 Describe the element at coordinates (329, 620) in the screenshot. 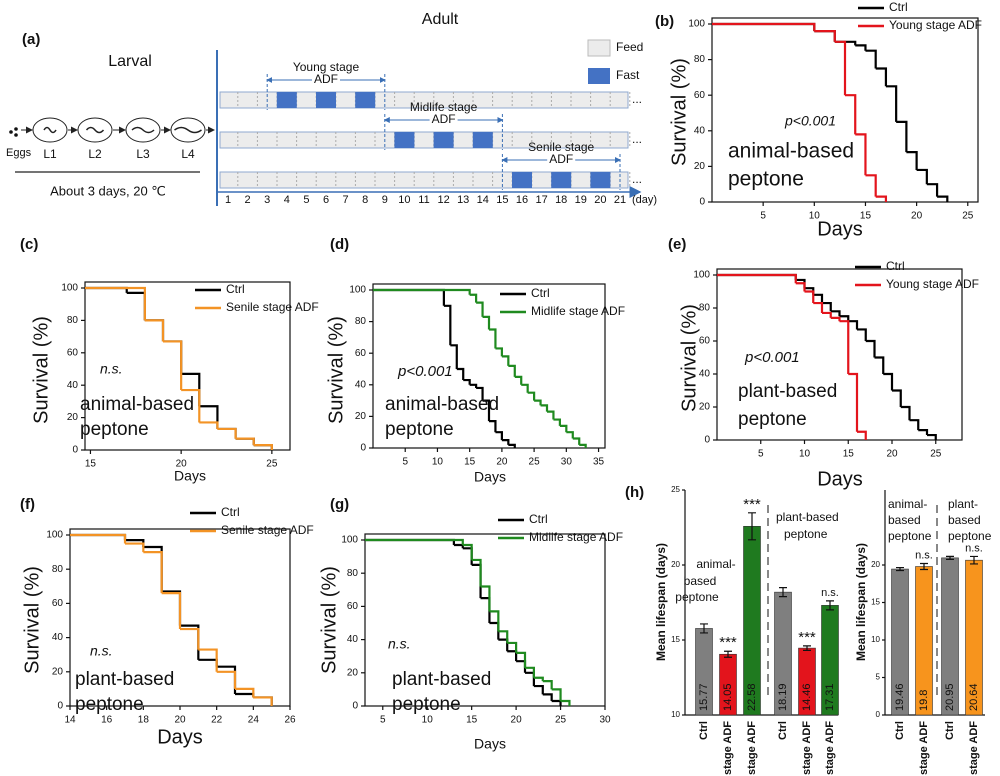

I see `y-axis-label: Survival (%)` at that location.